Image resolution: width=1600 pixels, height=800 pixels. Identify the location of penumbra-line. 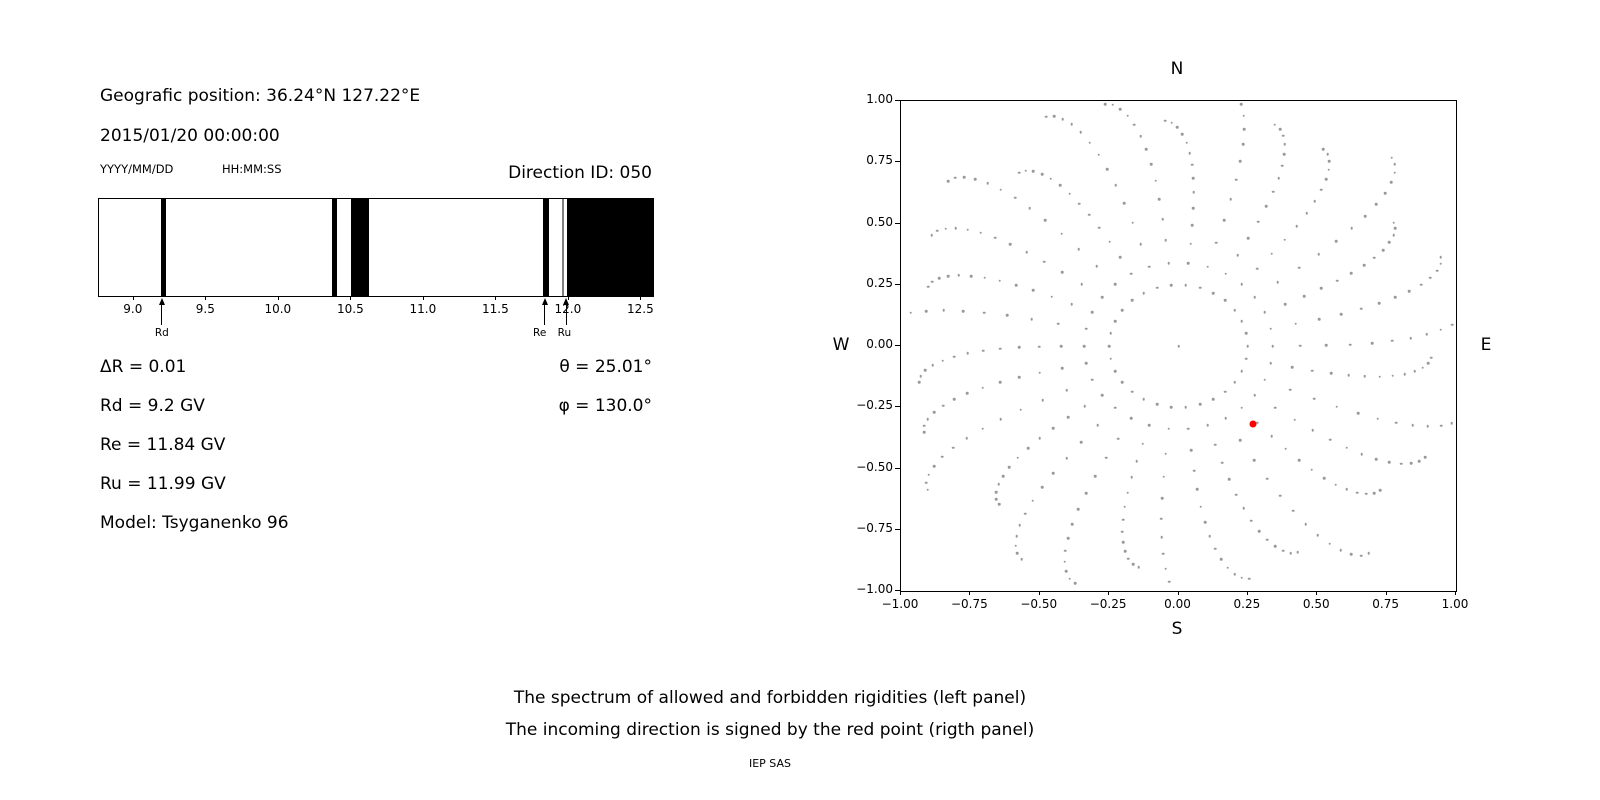
(563, 247).